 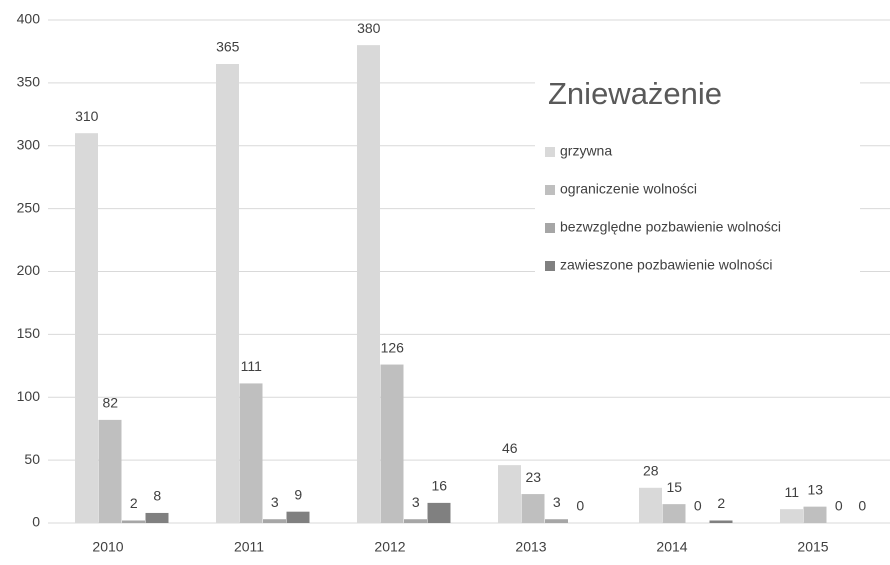 I want to click on y-tick-label: 300, so click(x=29, y=144).